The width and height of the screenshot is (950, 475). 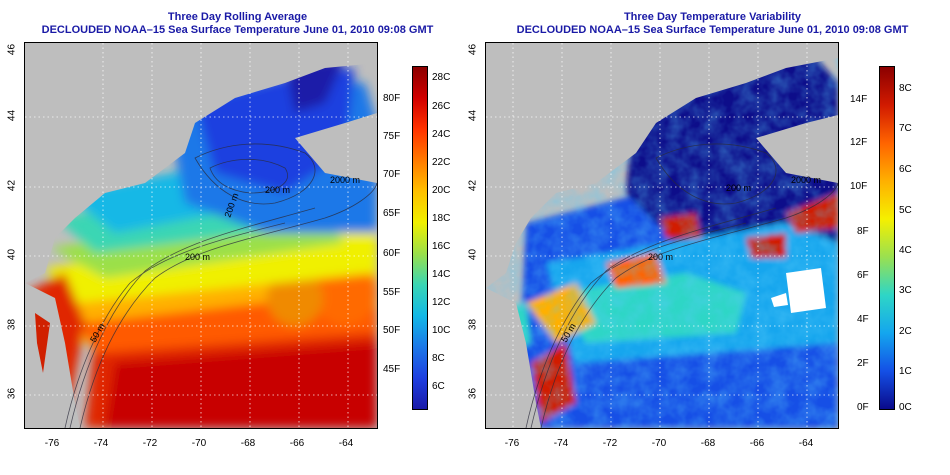 I want to click on colorbar-c-label: 3C, so click(x=905, y=290).